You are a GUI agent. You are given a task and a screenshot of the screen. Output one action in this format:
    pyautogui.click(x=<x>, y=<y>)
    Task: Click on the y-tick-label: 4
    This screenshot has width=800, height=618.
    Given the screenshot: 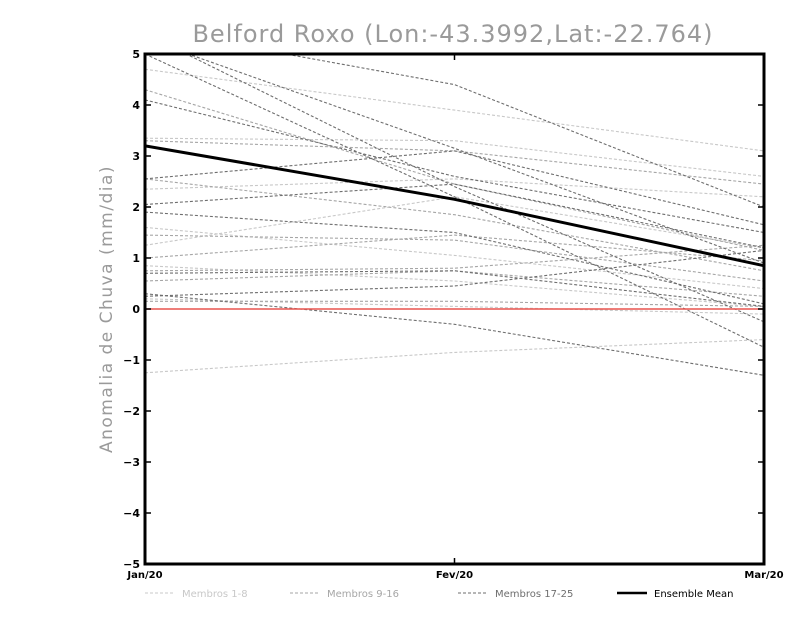 What is the action you would take?
    pyautogui.click(x=136, y=105)
    